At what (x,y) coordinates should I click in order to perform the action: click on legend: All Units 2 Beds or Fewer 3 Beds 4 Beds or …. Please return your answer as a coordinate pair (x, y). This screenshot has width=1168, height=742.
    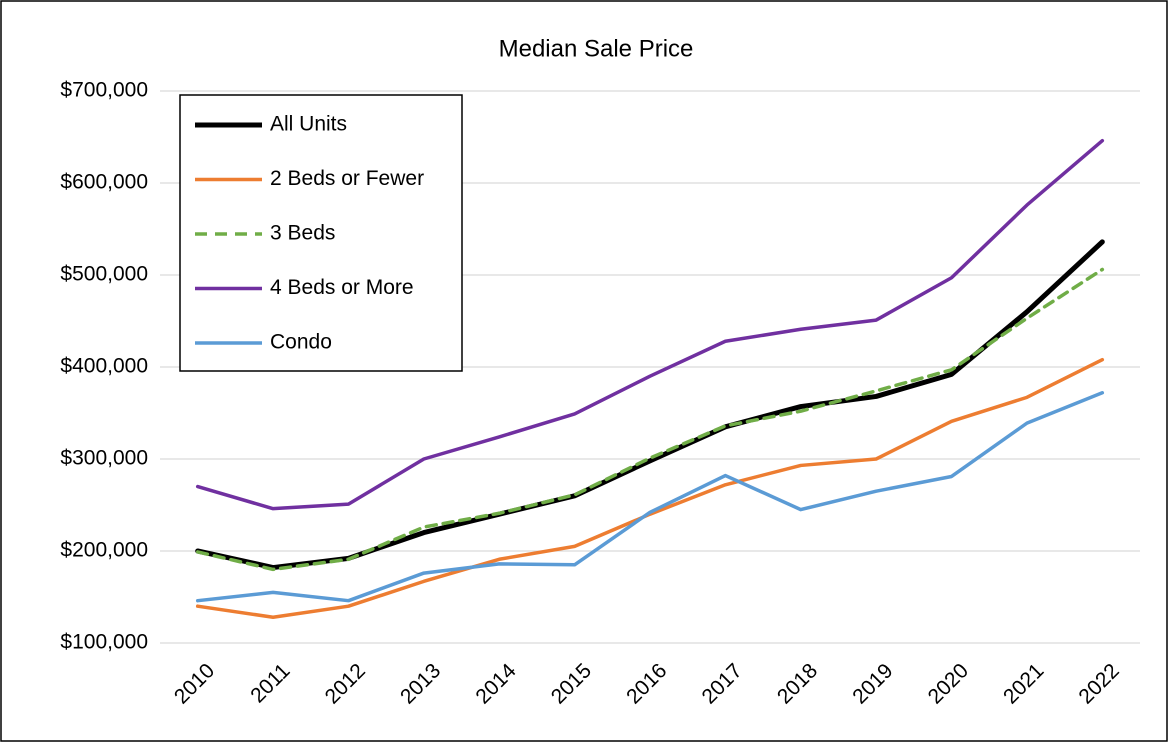
    Looking at the image, I should click on (321, 233).